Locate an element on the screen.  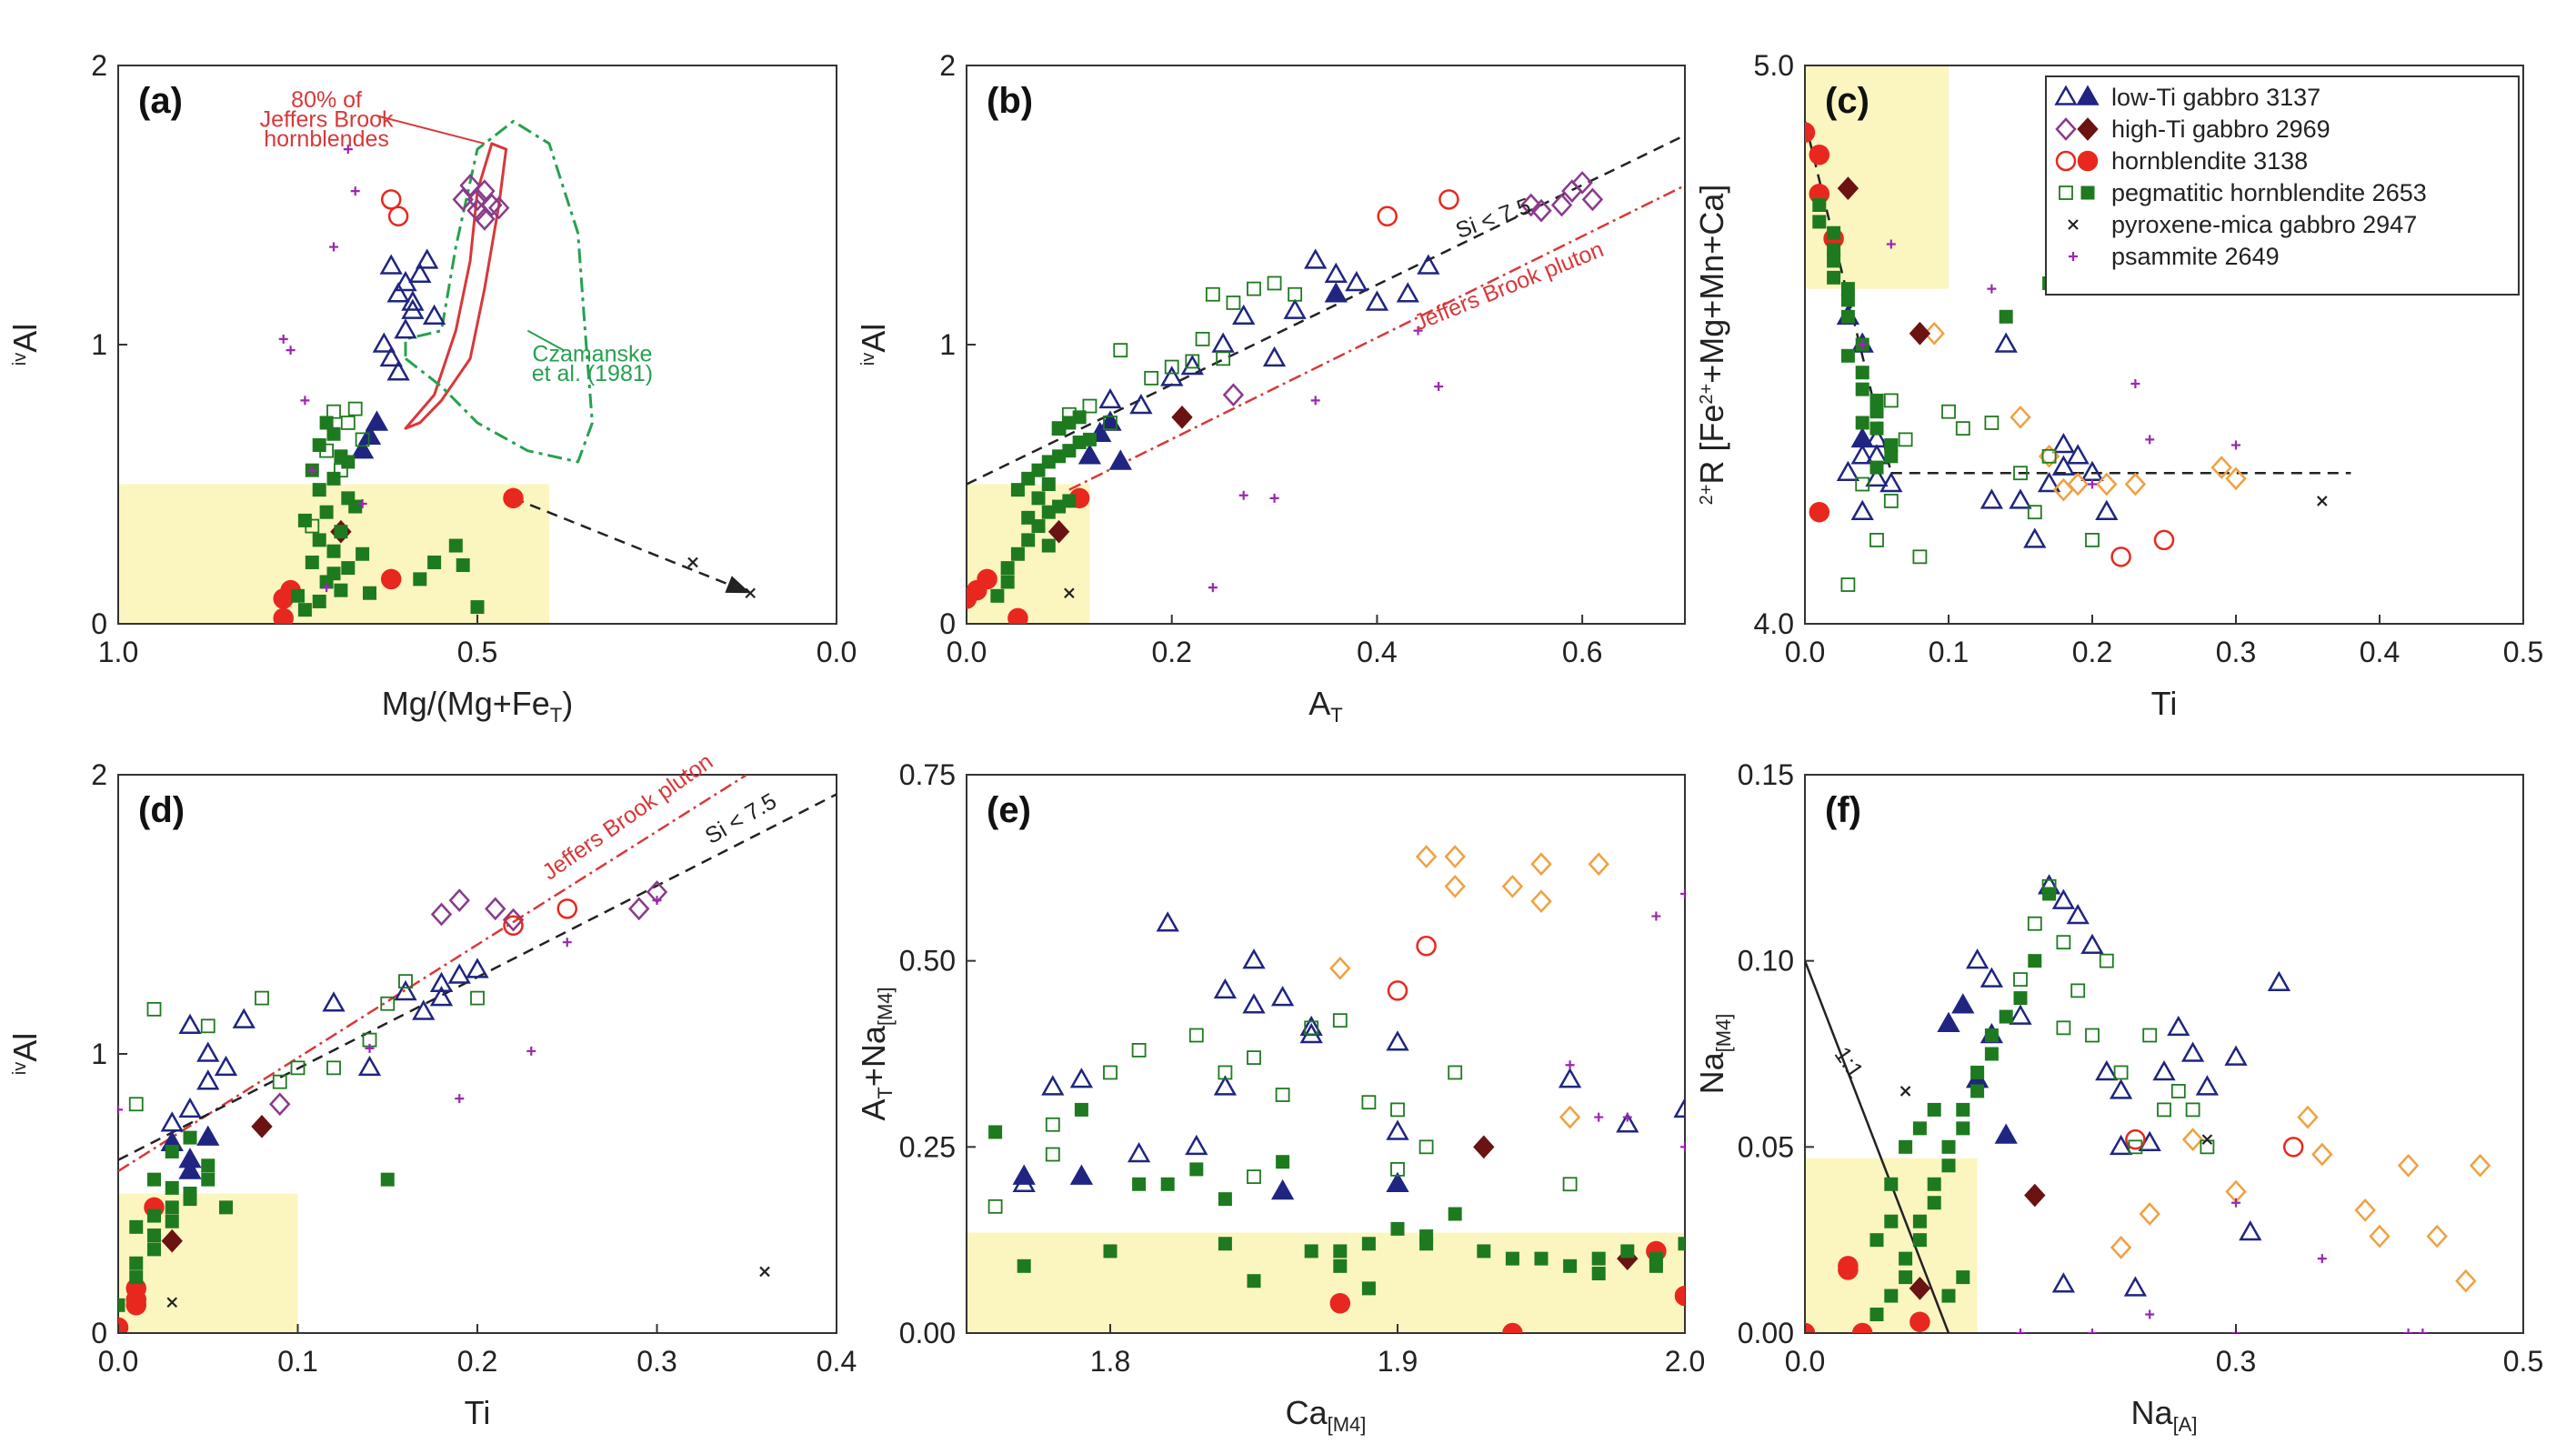
annotation: hornblendes is located at coordinates (326, 139).